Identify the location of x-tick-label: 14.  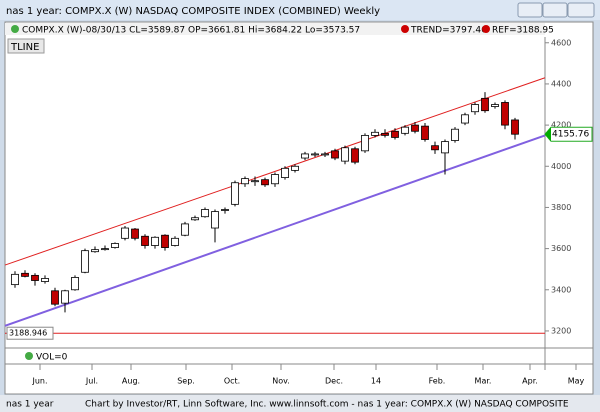
(376, 381).